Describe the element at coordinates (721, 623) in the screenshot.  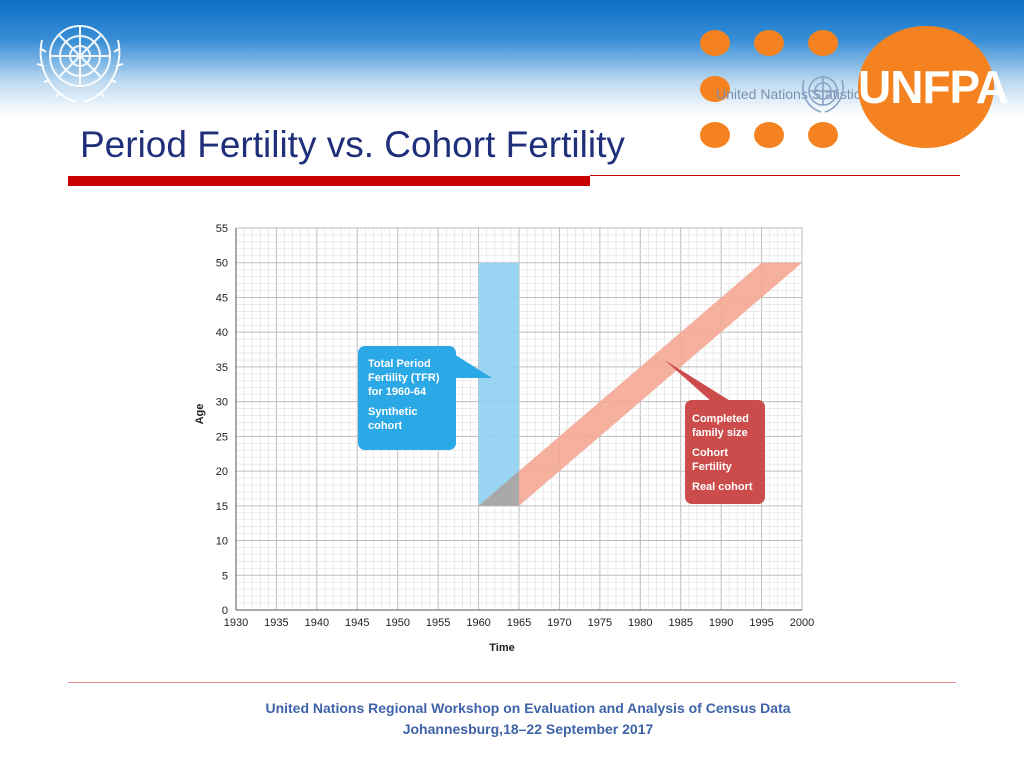
I see `x-tick-label: 1990` at that location.